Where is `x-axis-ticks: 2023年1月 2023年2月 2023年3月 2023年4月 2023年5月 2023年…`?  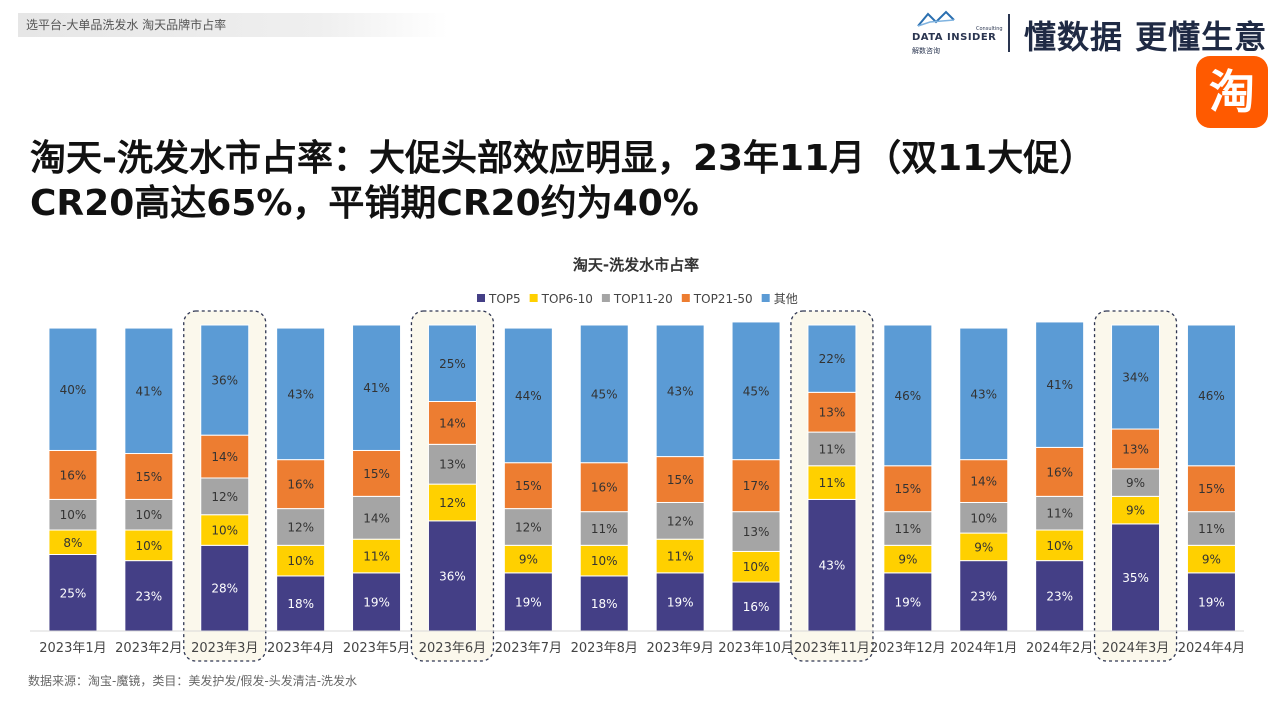
x-axis-ticks: 2023年1月 2023年2月 2023年3月 2023年4月 2023年5月 2023年… is located at coordinates (642, 648).